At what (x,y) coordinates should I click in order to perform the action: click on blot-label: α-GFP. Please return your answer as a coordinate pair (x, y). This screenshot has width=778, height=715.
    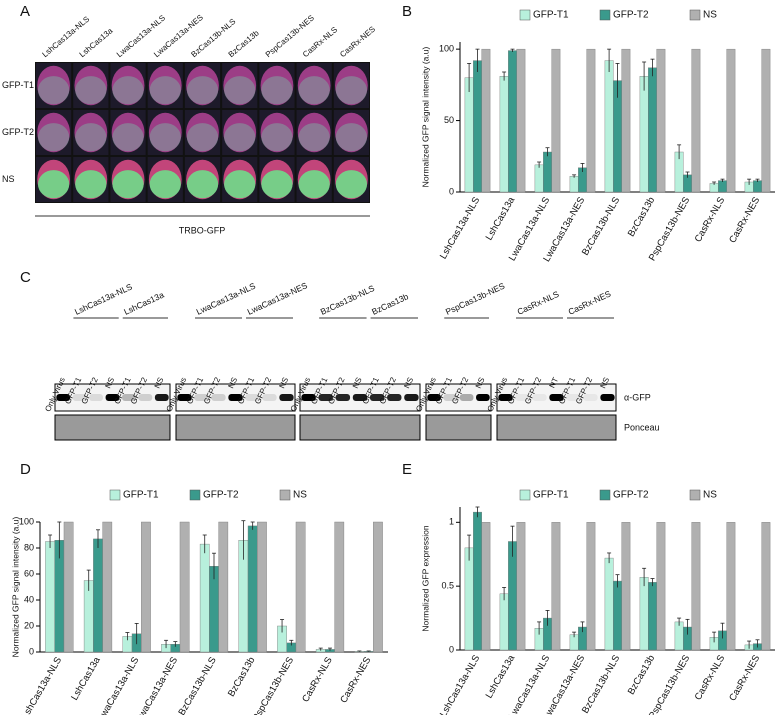
    Looking at the image, I should click on (637, 397).